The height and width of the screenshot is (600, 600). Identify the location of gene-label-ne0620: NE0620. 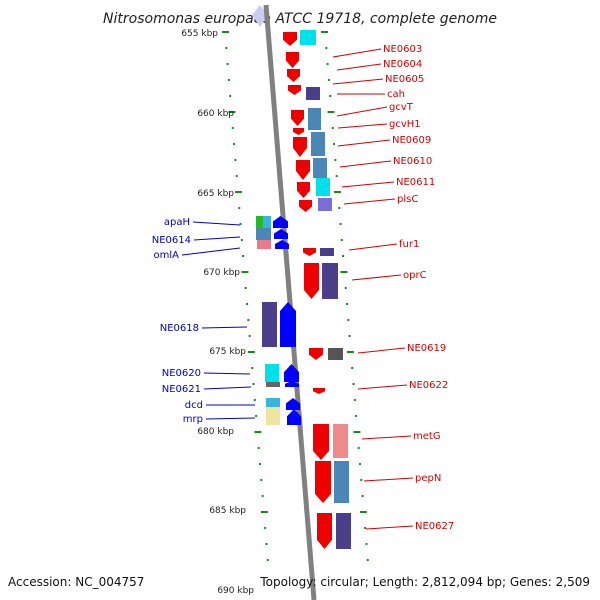
(181, 373).